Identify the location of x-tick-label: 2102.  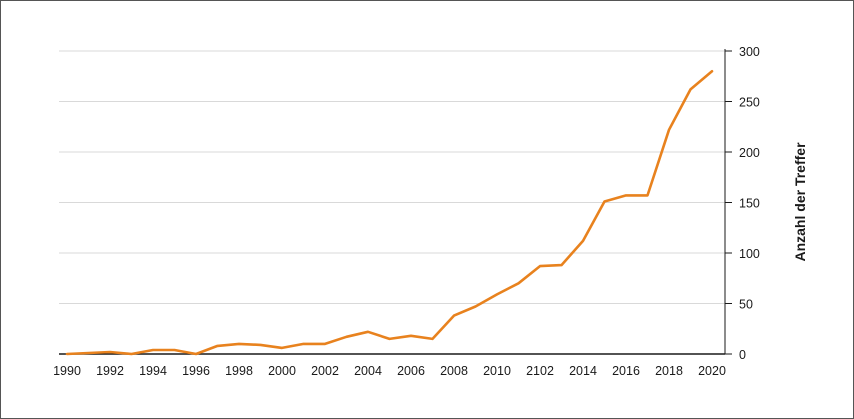
(540, 371).